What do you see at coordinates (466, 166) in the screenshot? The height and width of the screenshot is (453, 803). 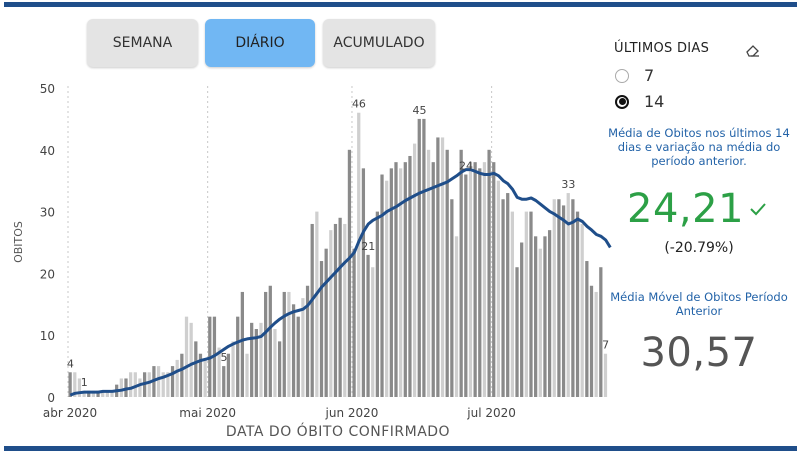 I see `data-label-6: 24` at bounding box center [466, 166].